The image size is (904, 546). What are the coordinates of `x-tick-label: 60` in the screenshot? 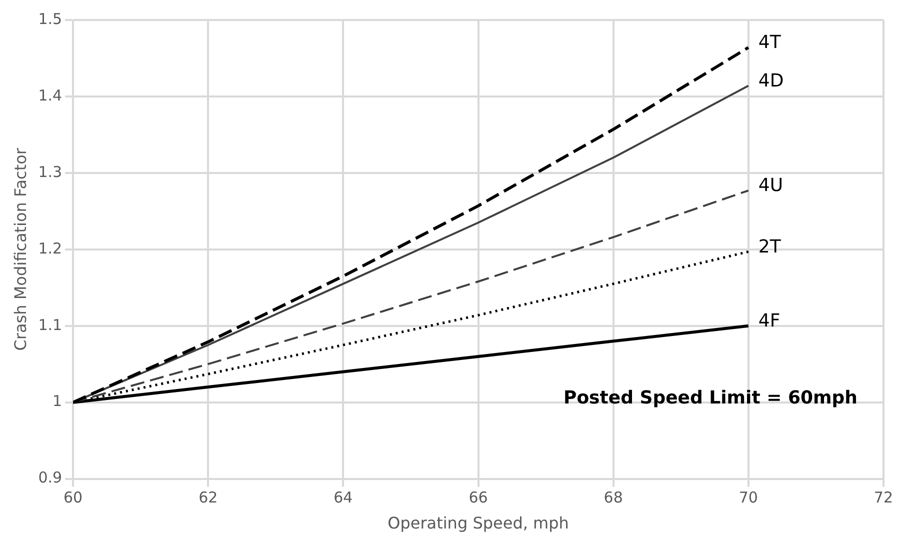 It's located at (73, 497).